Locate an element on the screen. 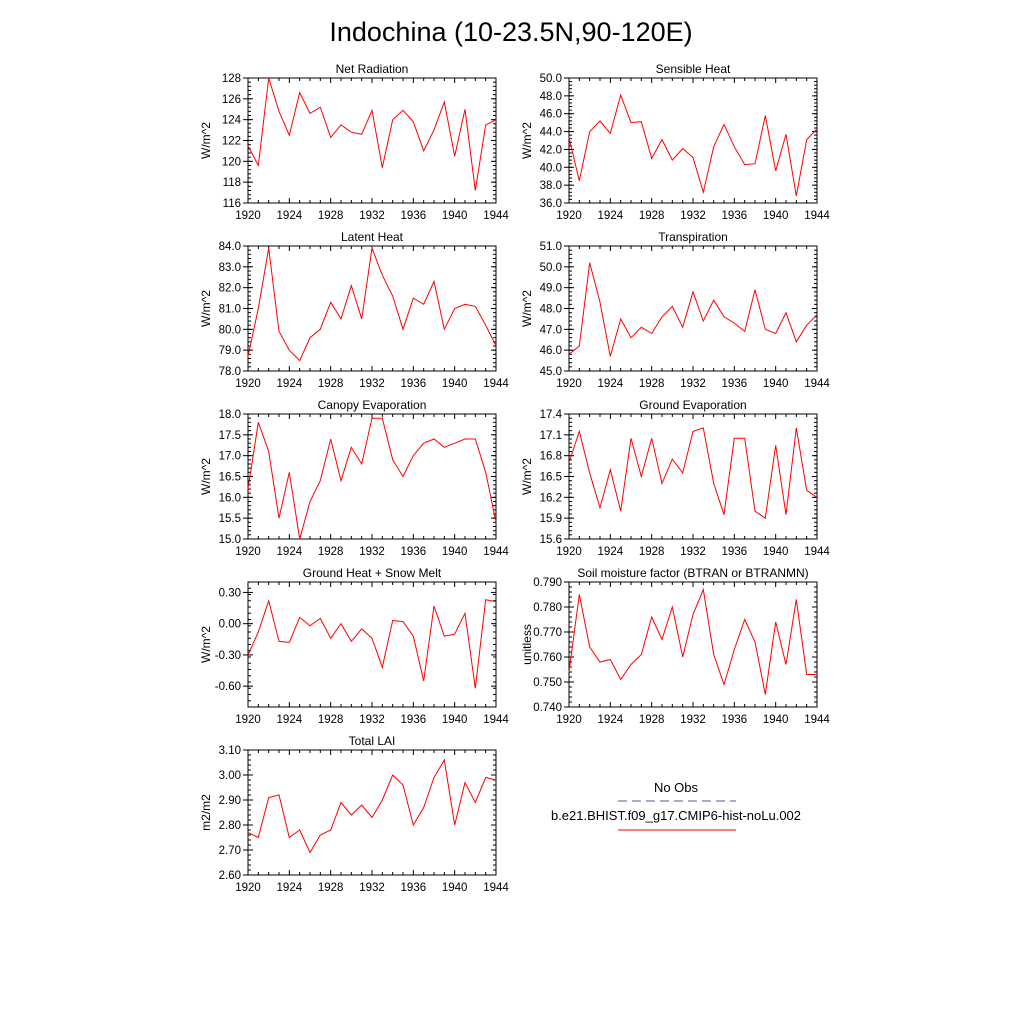 This screenshot has width=1024, height=1024. y-axis-label: m2/m2 is located at coordinates (206, 812).